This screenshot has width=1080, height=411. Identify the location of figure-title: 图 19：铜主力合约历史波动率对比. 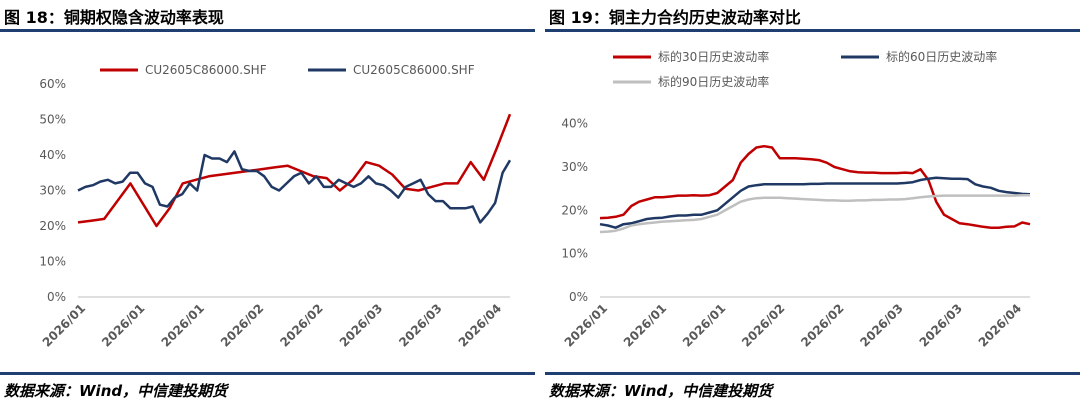
(675, 17).